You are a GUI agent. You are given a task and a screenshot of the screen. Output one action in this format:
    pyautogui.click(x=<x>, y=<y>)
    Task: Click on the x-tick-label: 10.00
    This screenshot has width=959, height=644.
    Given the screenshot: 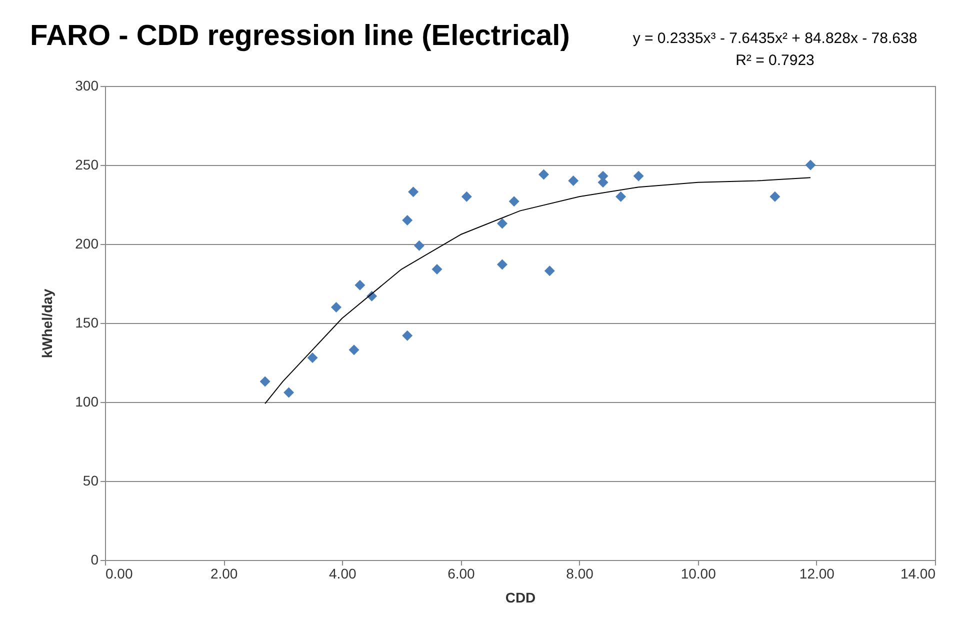 What is the action you would take?
    pyautogui.click(x=698, y=574)
    